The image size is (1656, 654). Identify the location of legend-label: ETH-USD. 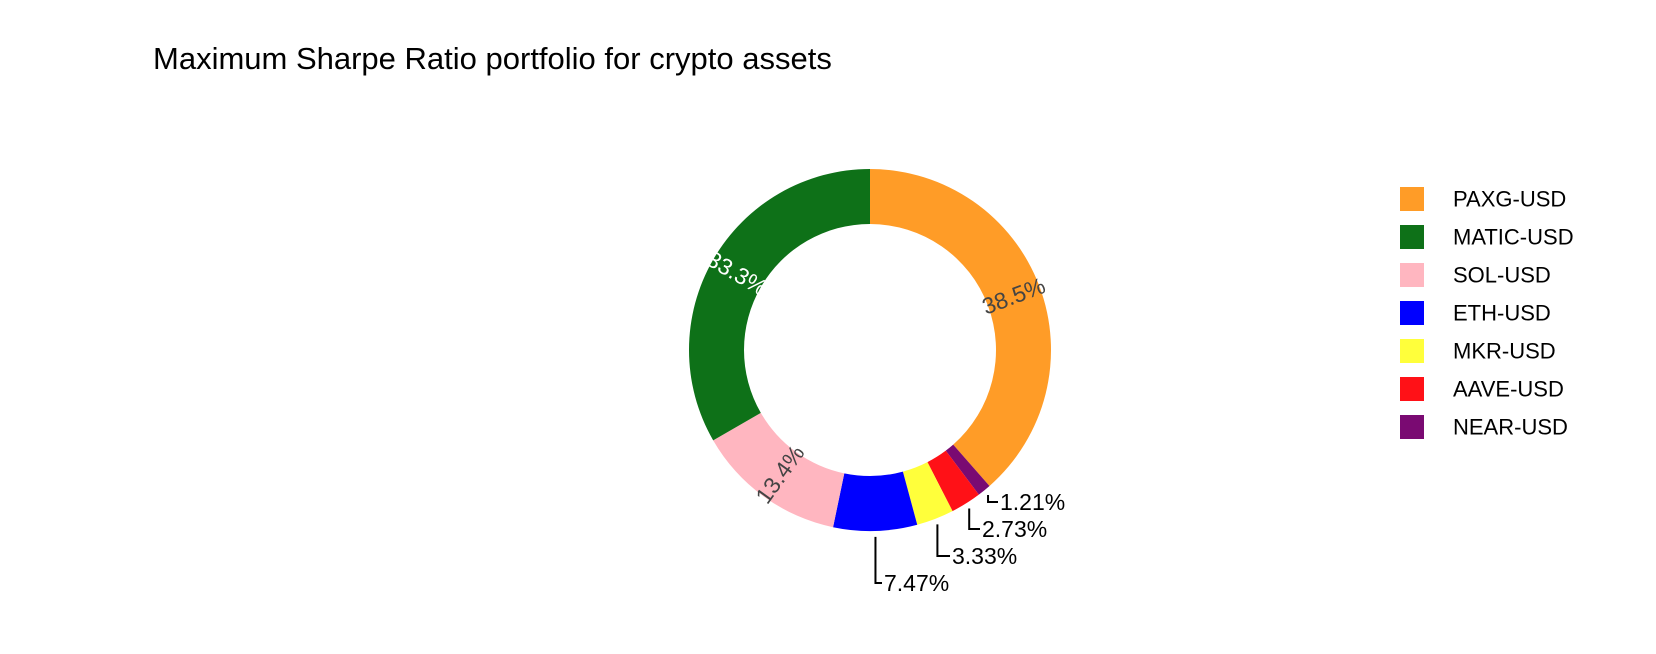
(1502, 313).